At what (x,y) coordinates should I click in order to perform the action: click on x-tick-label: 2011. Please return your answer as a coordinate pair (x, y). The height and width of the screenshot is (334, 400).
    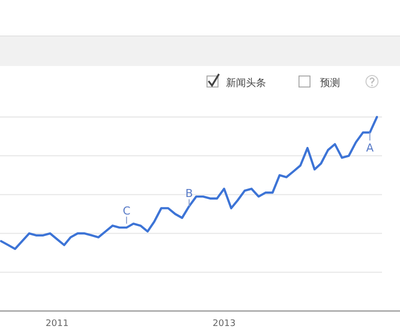
    Looking at the image, I should click on (57, 324).